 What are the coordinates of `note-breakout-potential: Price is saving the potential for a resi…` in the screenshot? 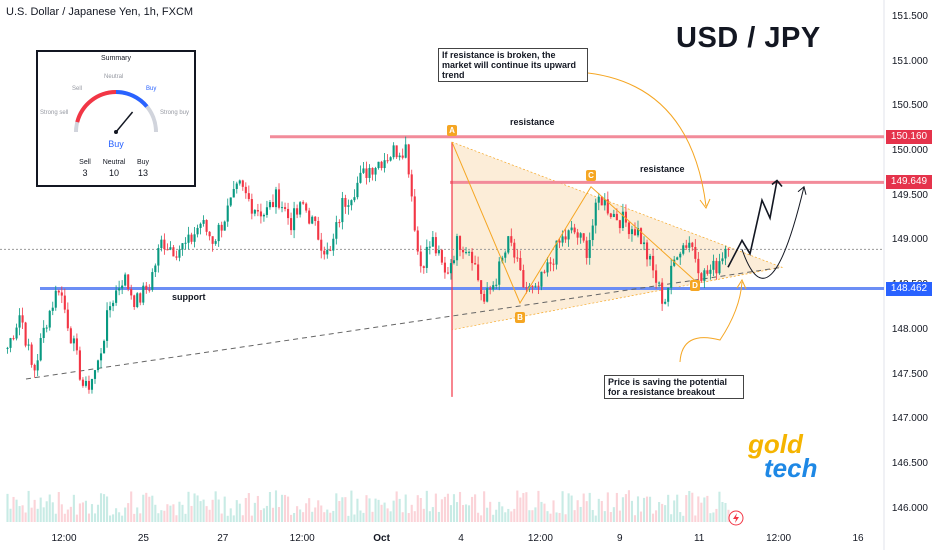 It's located at (674, 387).